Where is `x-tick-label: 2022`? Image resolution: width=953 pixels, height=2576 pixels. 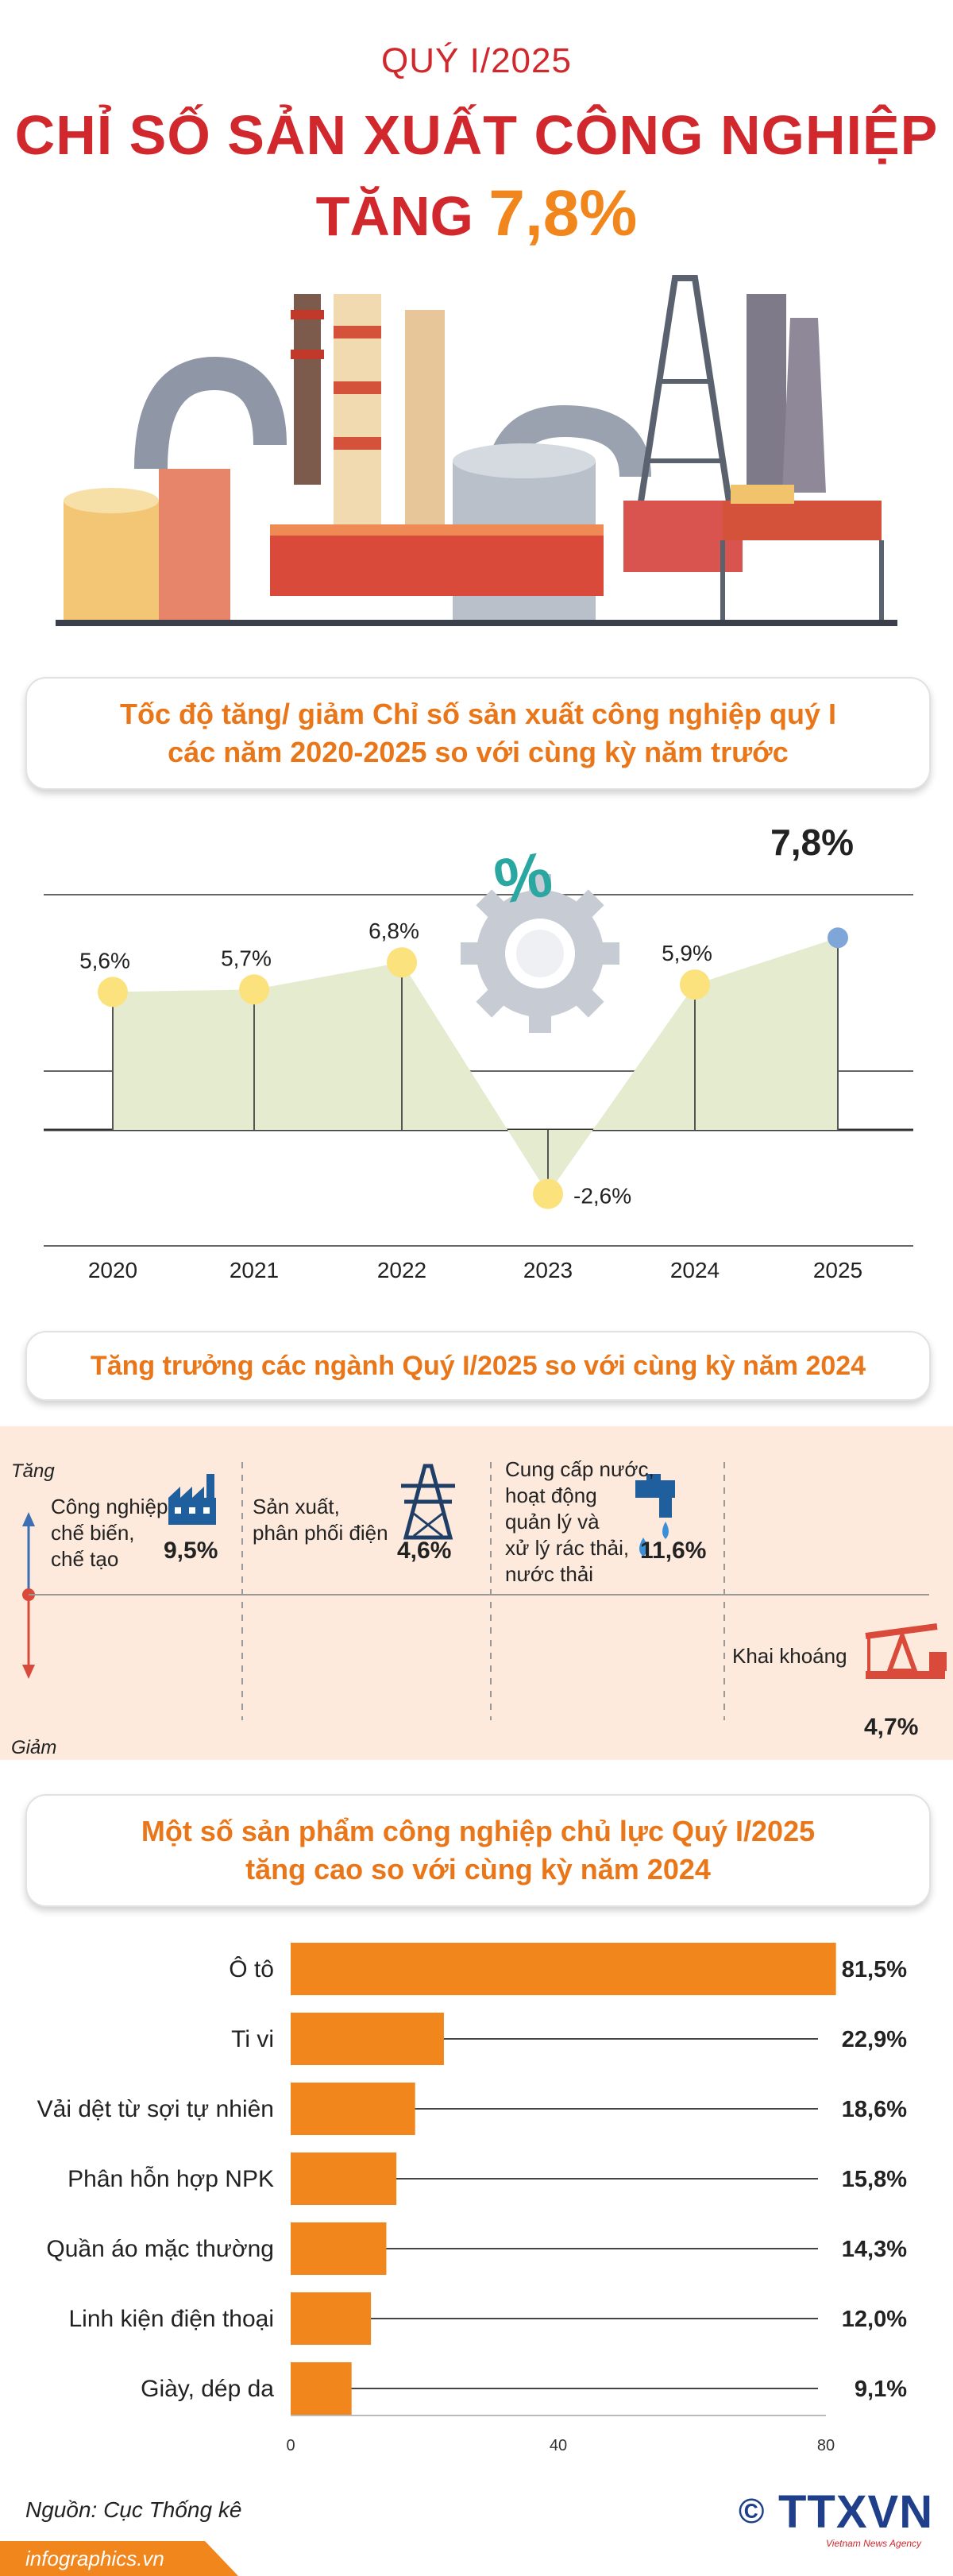
x-tick-label: 2022 is located at coordinates (401, 1270).